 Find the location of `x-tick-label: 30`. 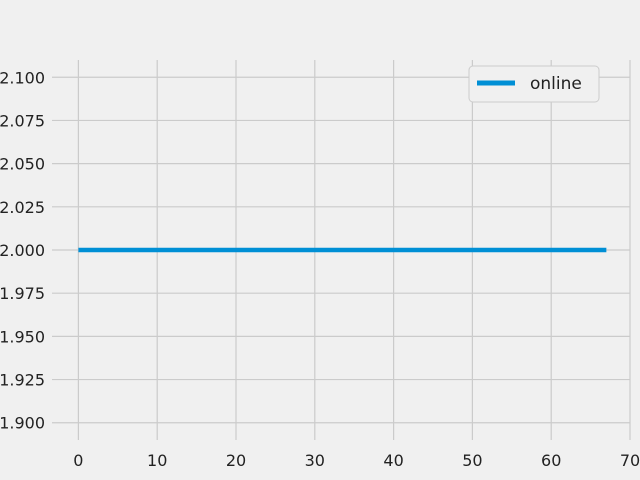

x-tick-label: 30 is located at coordinates (315, 460).